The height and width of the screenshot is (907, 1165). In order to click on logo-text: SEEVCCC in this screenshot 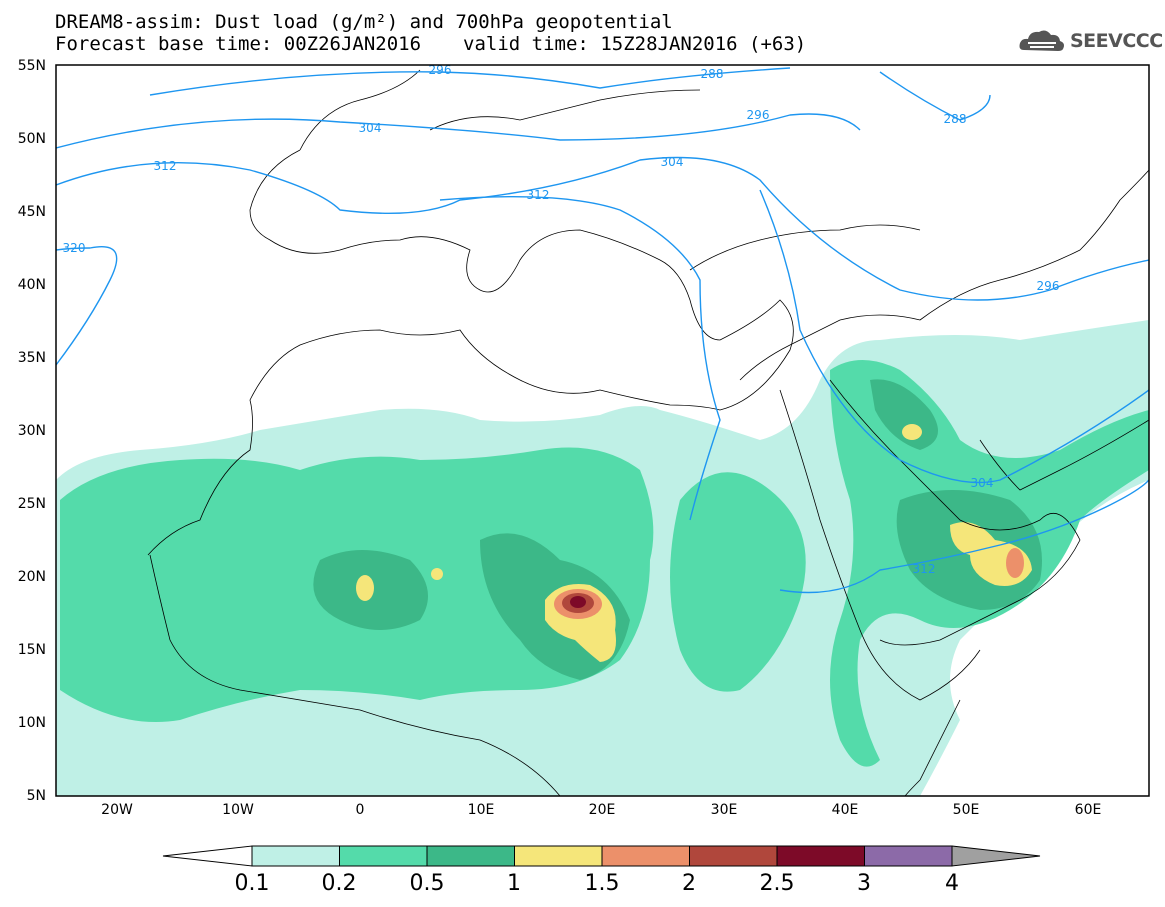, I will do `click(1116, 41)`.